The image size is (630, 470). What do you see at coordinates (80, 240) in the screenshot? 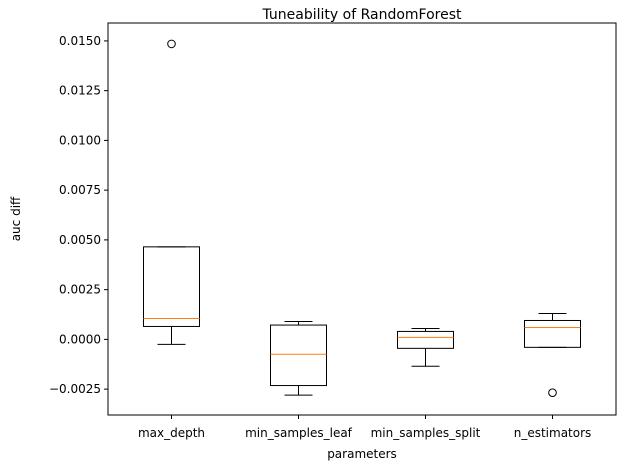
I see `y-tick-label: 0.0050` at bounding box center [80, 240].